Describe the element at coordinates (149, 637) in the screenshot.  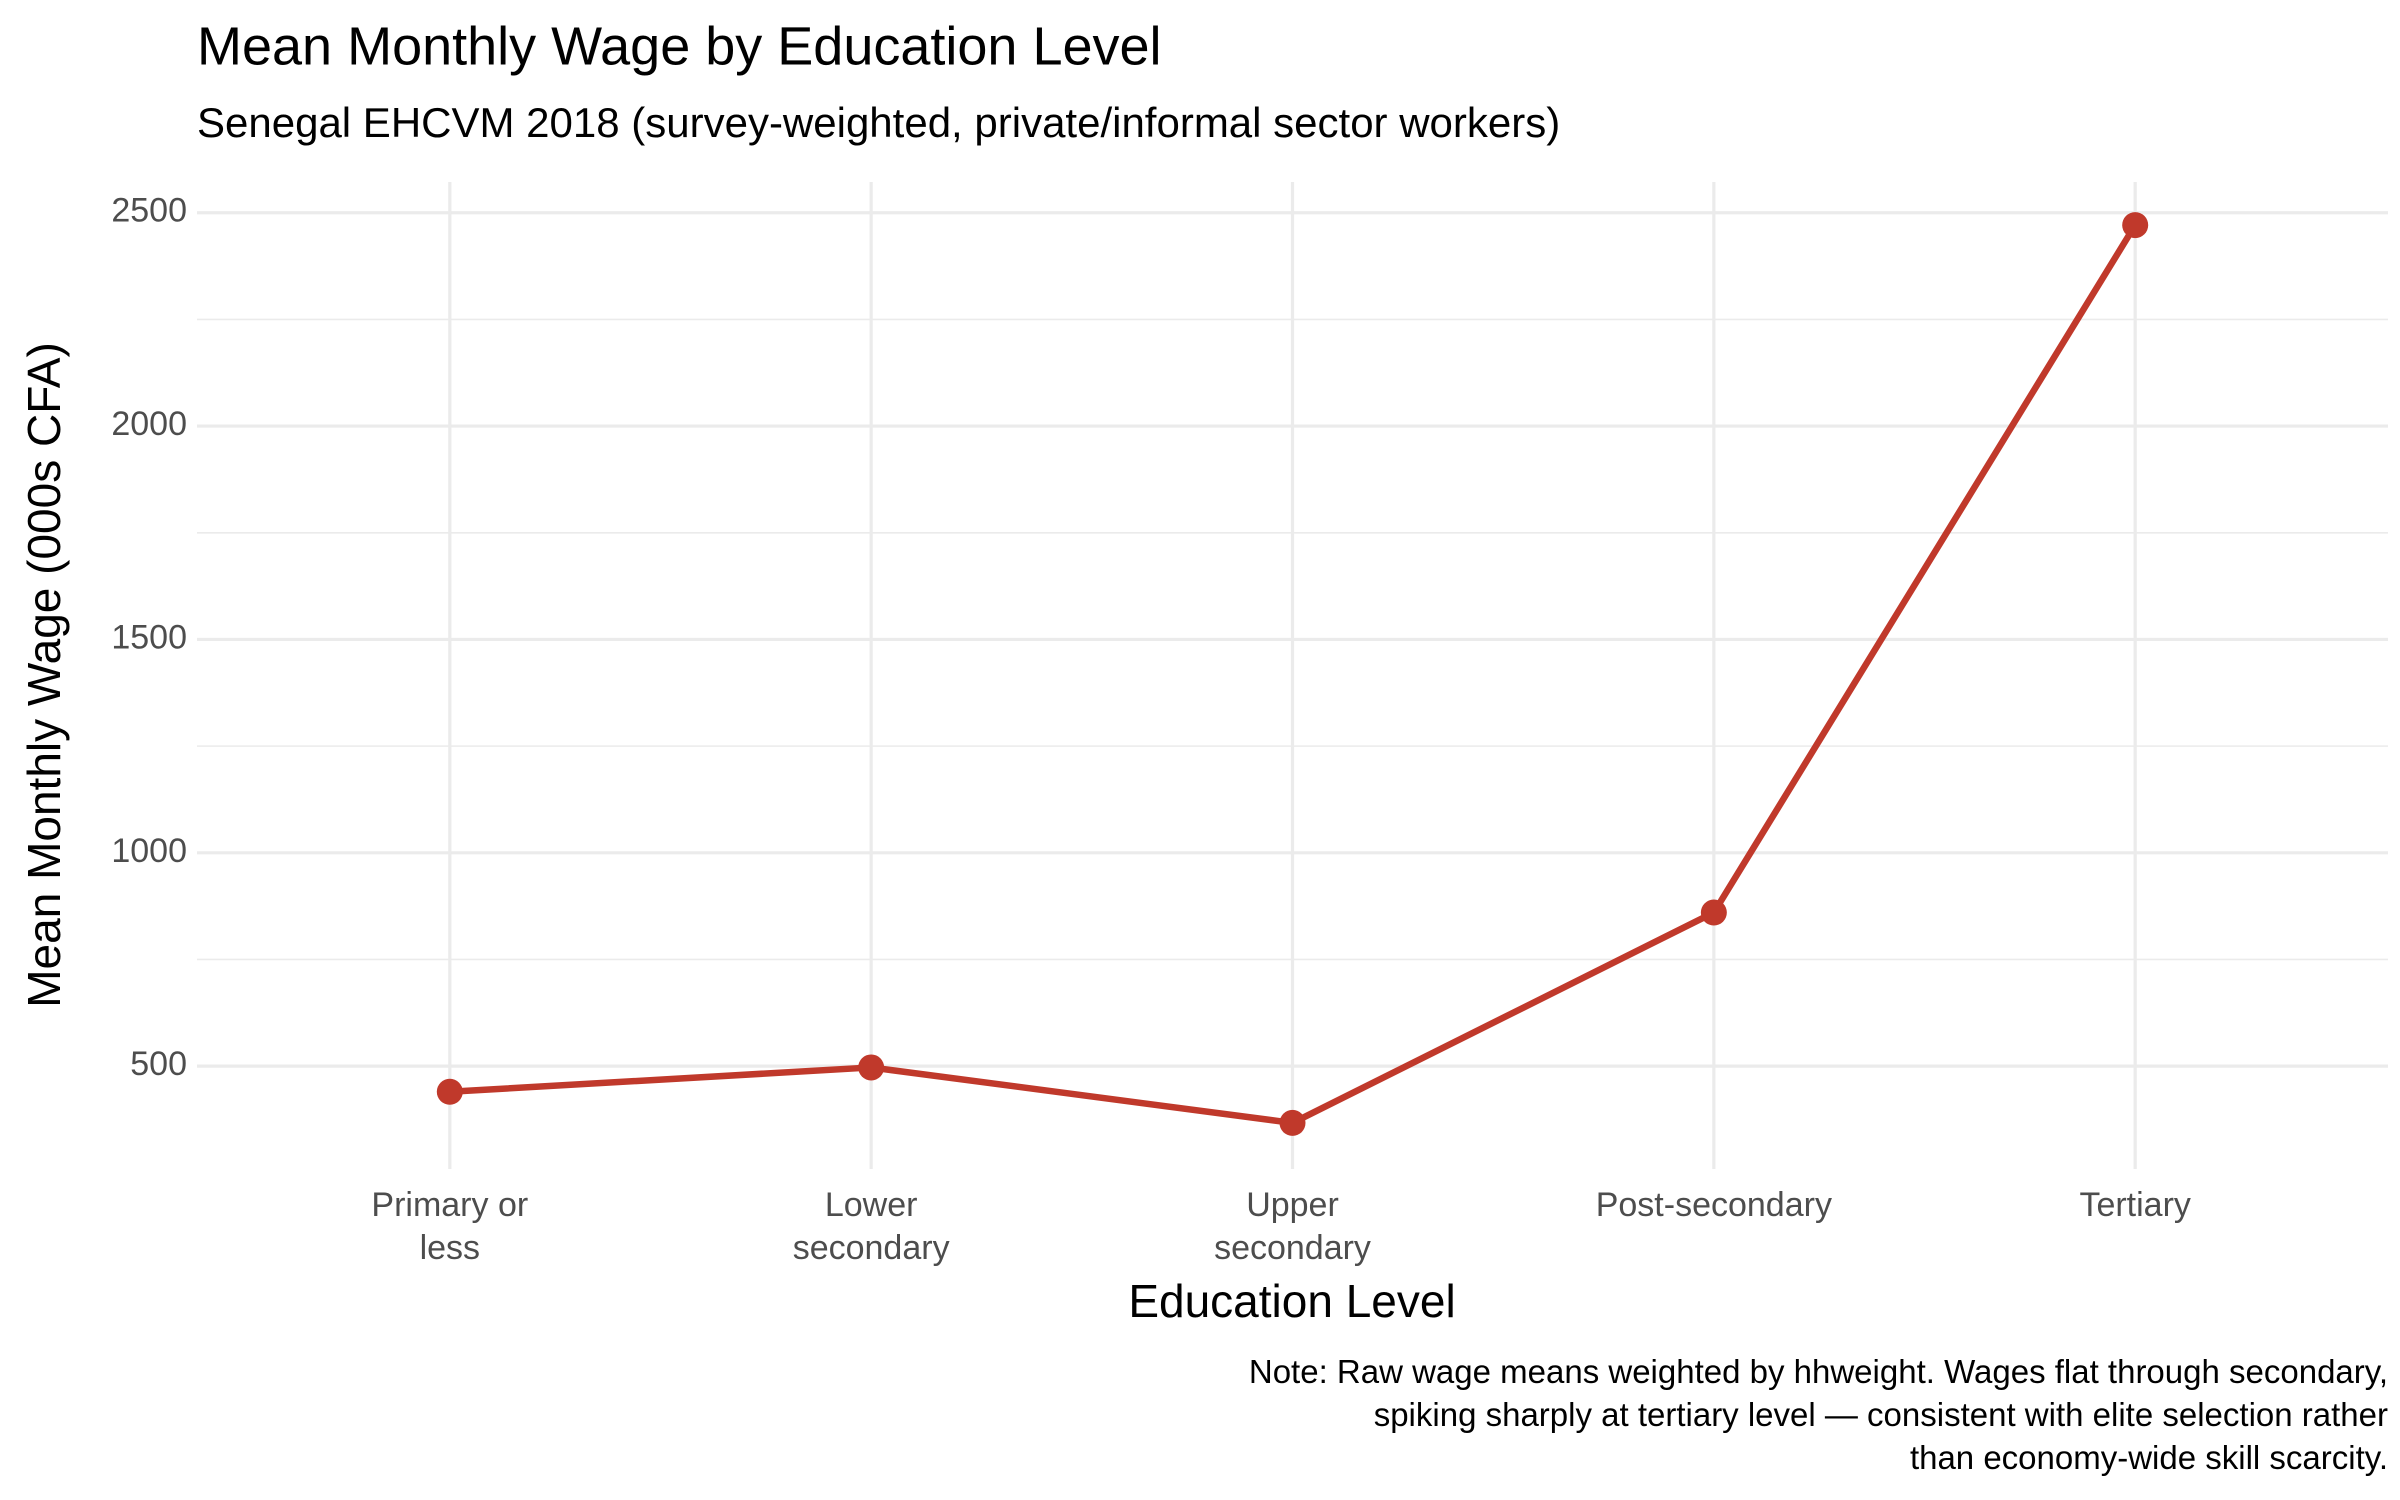
I see `y-tick-label: 1500` at that location.